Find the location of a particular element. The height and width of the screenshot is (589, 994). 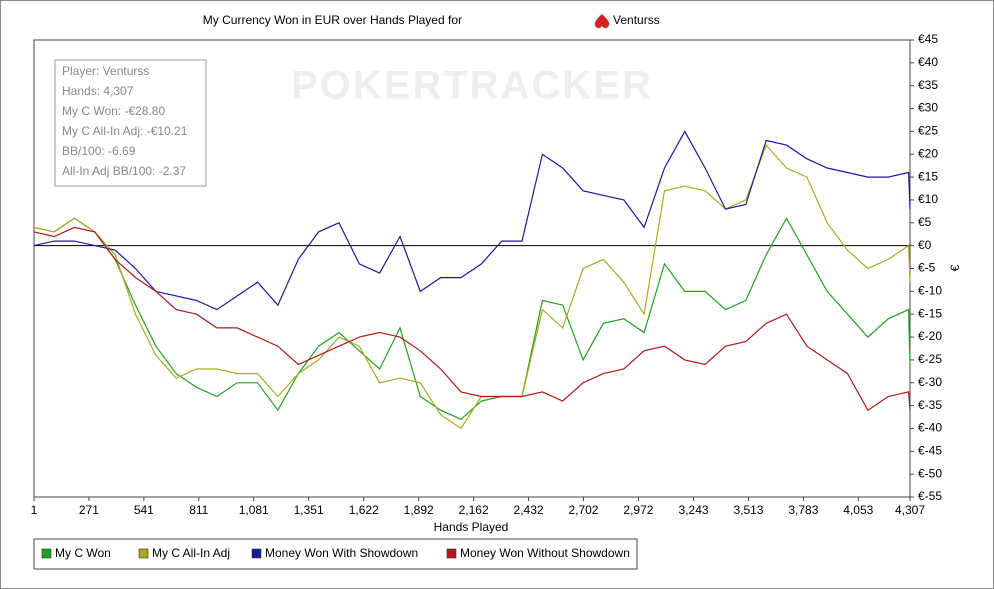

y-tick-label: €30 is located at coordinates (928, 108).